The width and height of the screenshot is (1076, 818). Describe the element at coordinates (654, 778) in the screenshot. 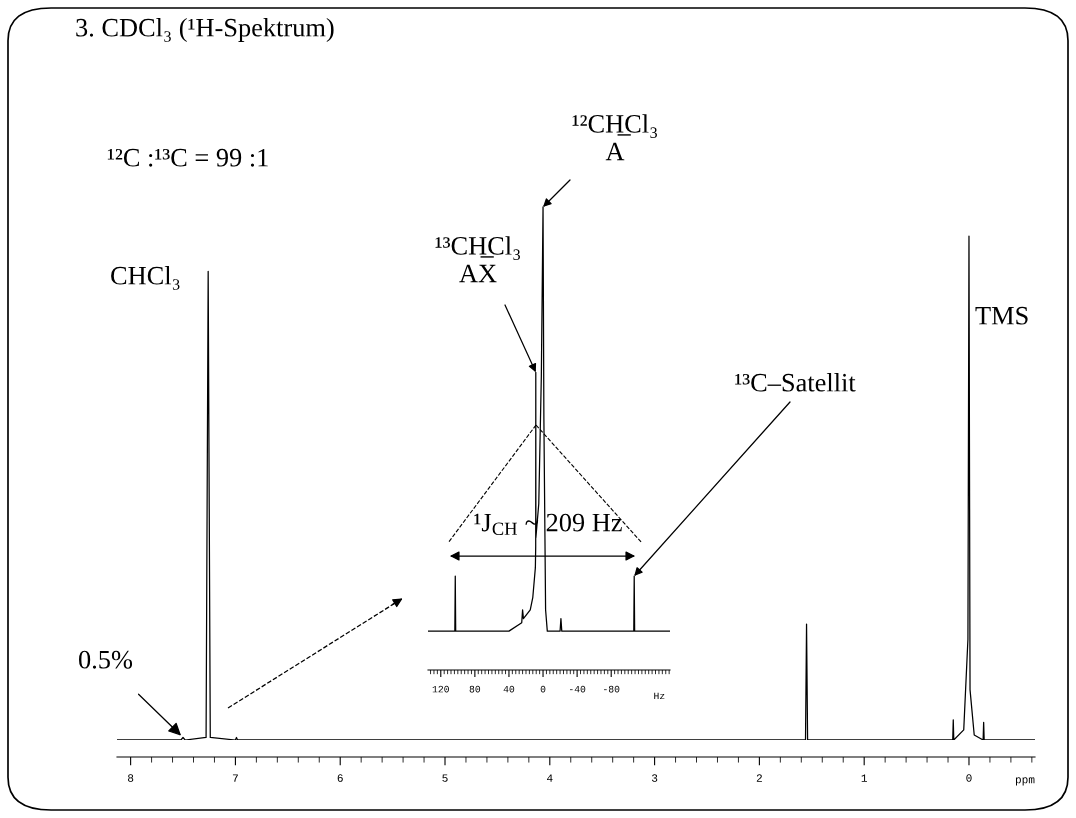

I see `x-tick-label: 3` at that location.